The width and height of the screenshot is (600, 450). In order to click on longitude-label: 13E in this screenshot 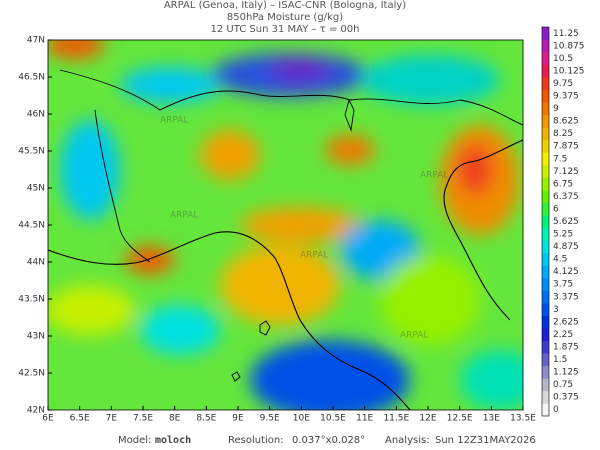, I will do `click(491, 419)`.